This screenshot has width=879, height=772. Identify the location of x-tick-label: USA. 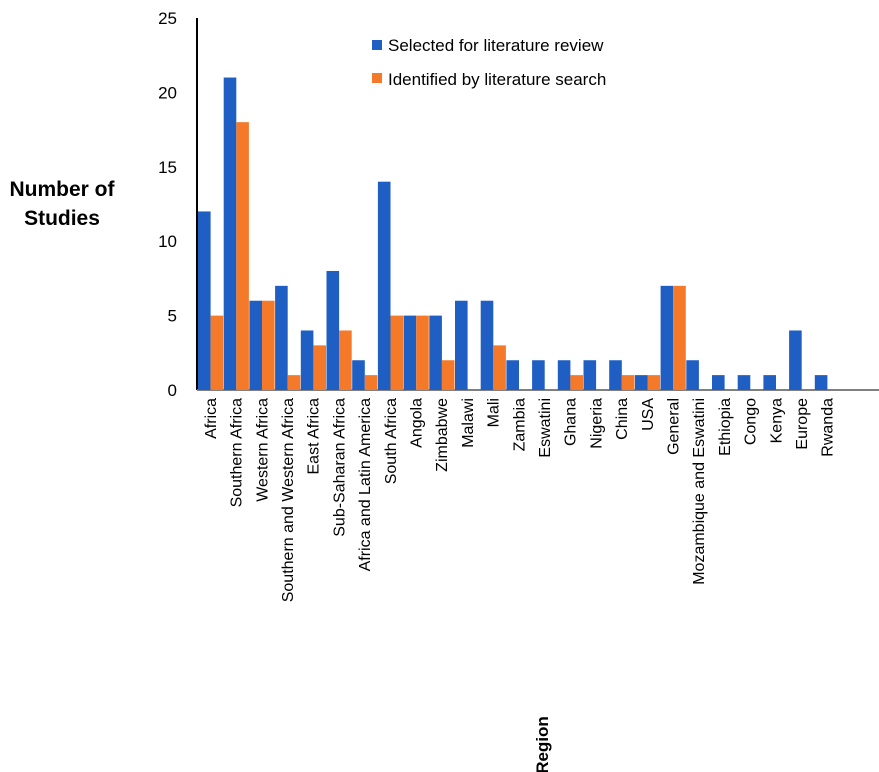
(648, 414).